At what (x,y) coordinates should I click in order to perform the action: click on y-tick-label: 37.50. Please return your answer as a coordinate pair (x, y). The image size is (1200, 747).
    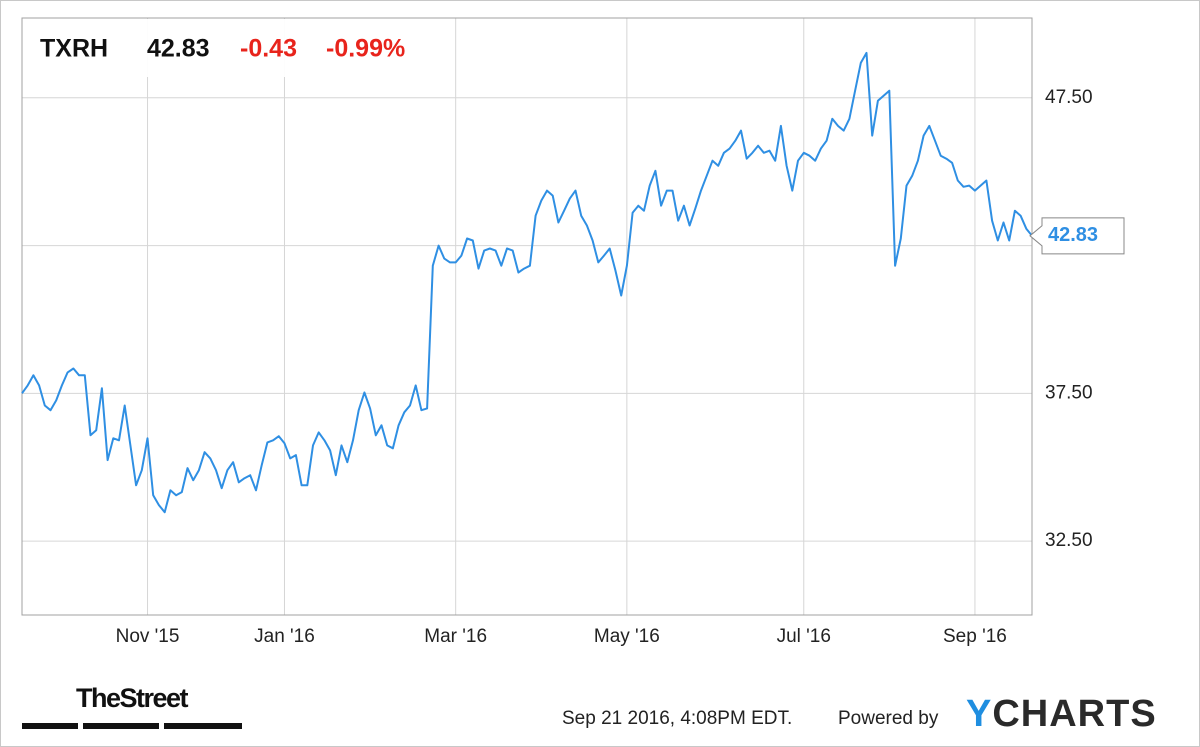
    Looking at the image, I should click on (1069, 392).